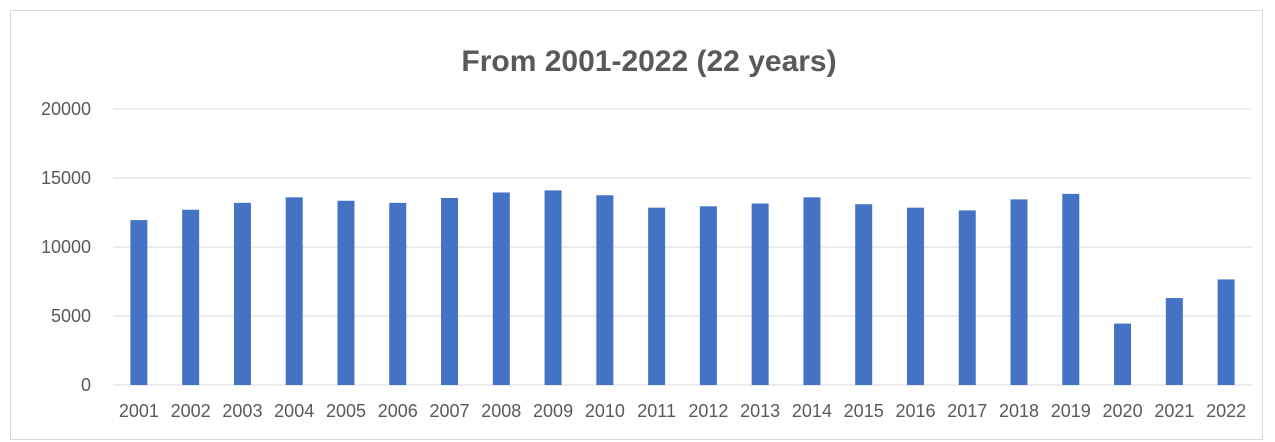 This screenshot has width=1275, height=442. I want to click on bar-2016, so click(915, 296).